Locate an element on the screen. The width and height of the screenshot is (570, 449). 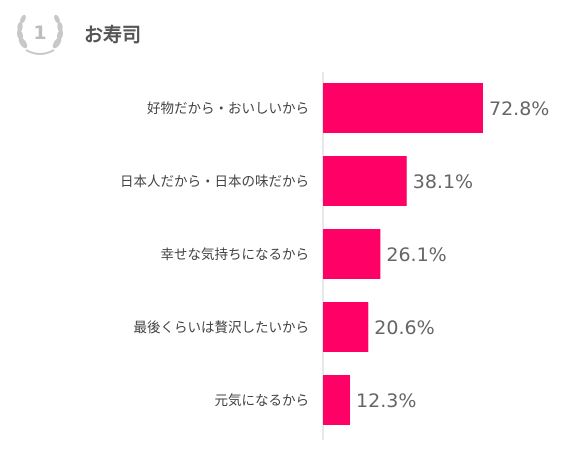
value-label-5: 12.3% is located at coordinates (386, 401).